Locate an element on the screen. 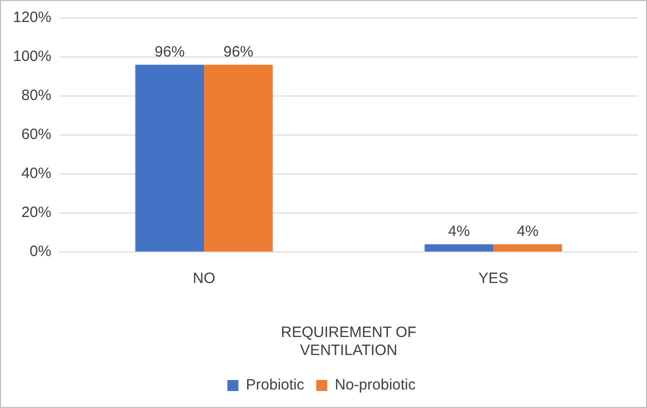 This screenshot has width=647, height=408. y-tick-label: 20% is located at coordinates (36, 213).